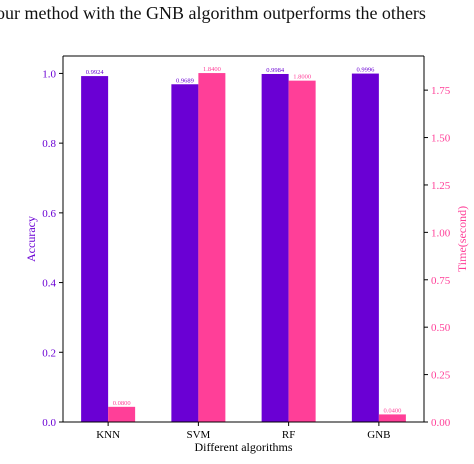 The image size is (474, 464). What do you see at coordinates (378, 435) in the screenshot?
I see `x-tick-label-gnb: GNB` at bounding box center [378, 435].